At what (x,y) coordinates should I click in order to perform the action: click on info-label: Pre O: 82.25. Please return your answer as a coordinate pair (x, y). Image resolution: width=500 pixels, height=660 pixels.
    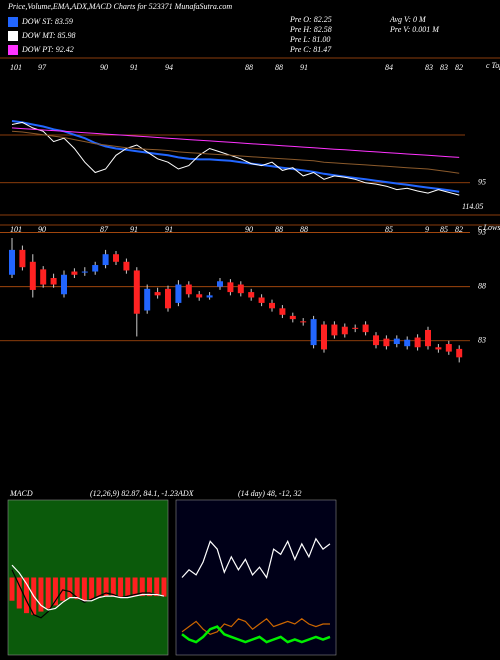
    Looking at the image, I should click on (310, 19).